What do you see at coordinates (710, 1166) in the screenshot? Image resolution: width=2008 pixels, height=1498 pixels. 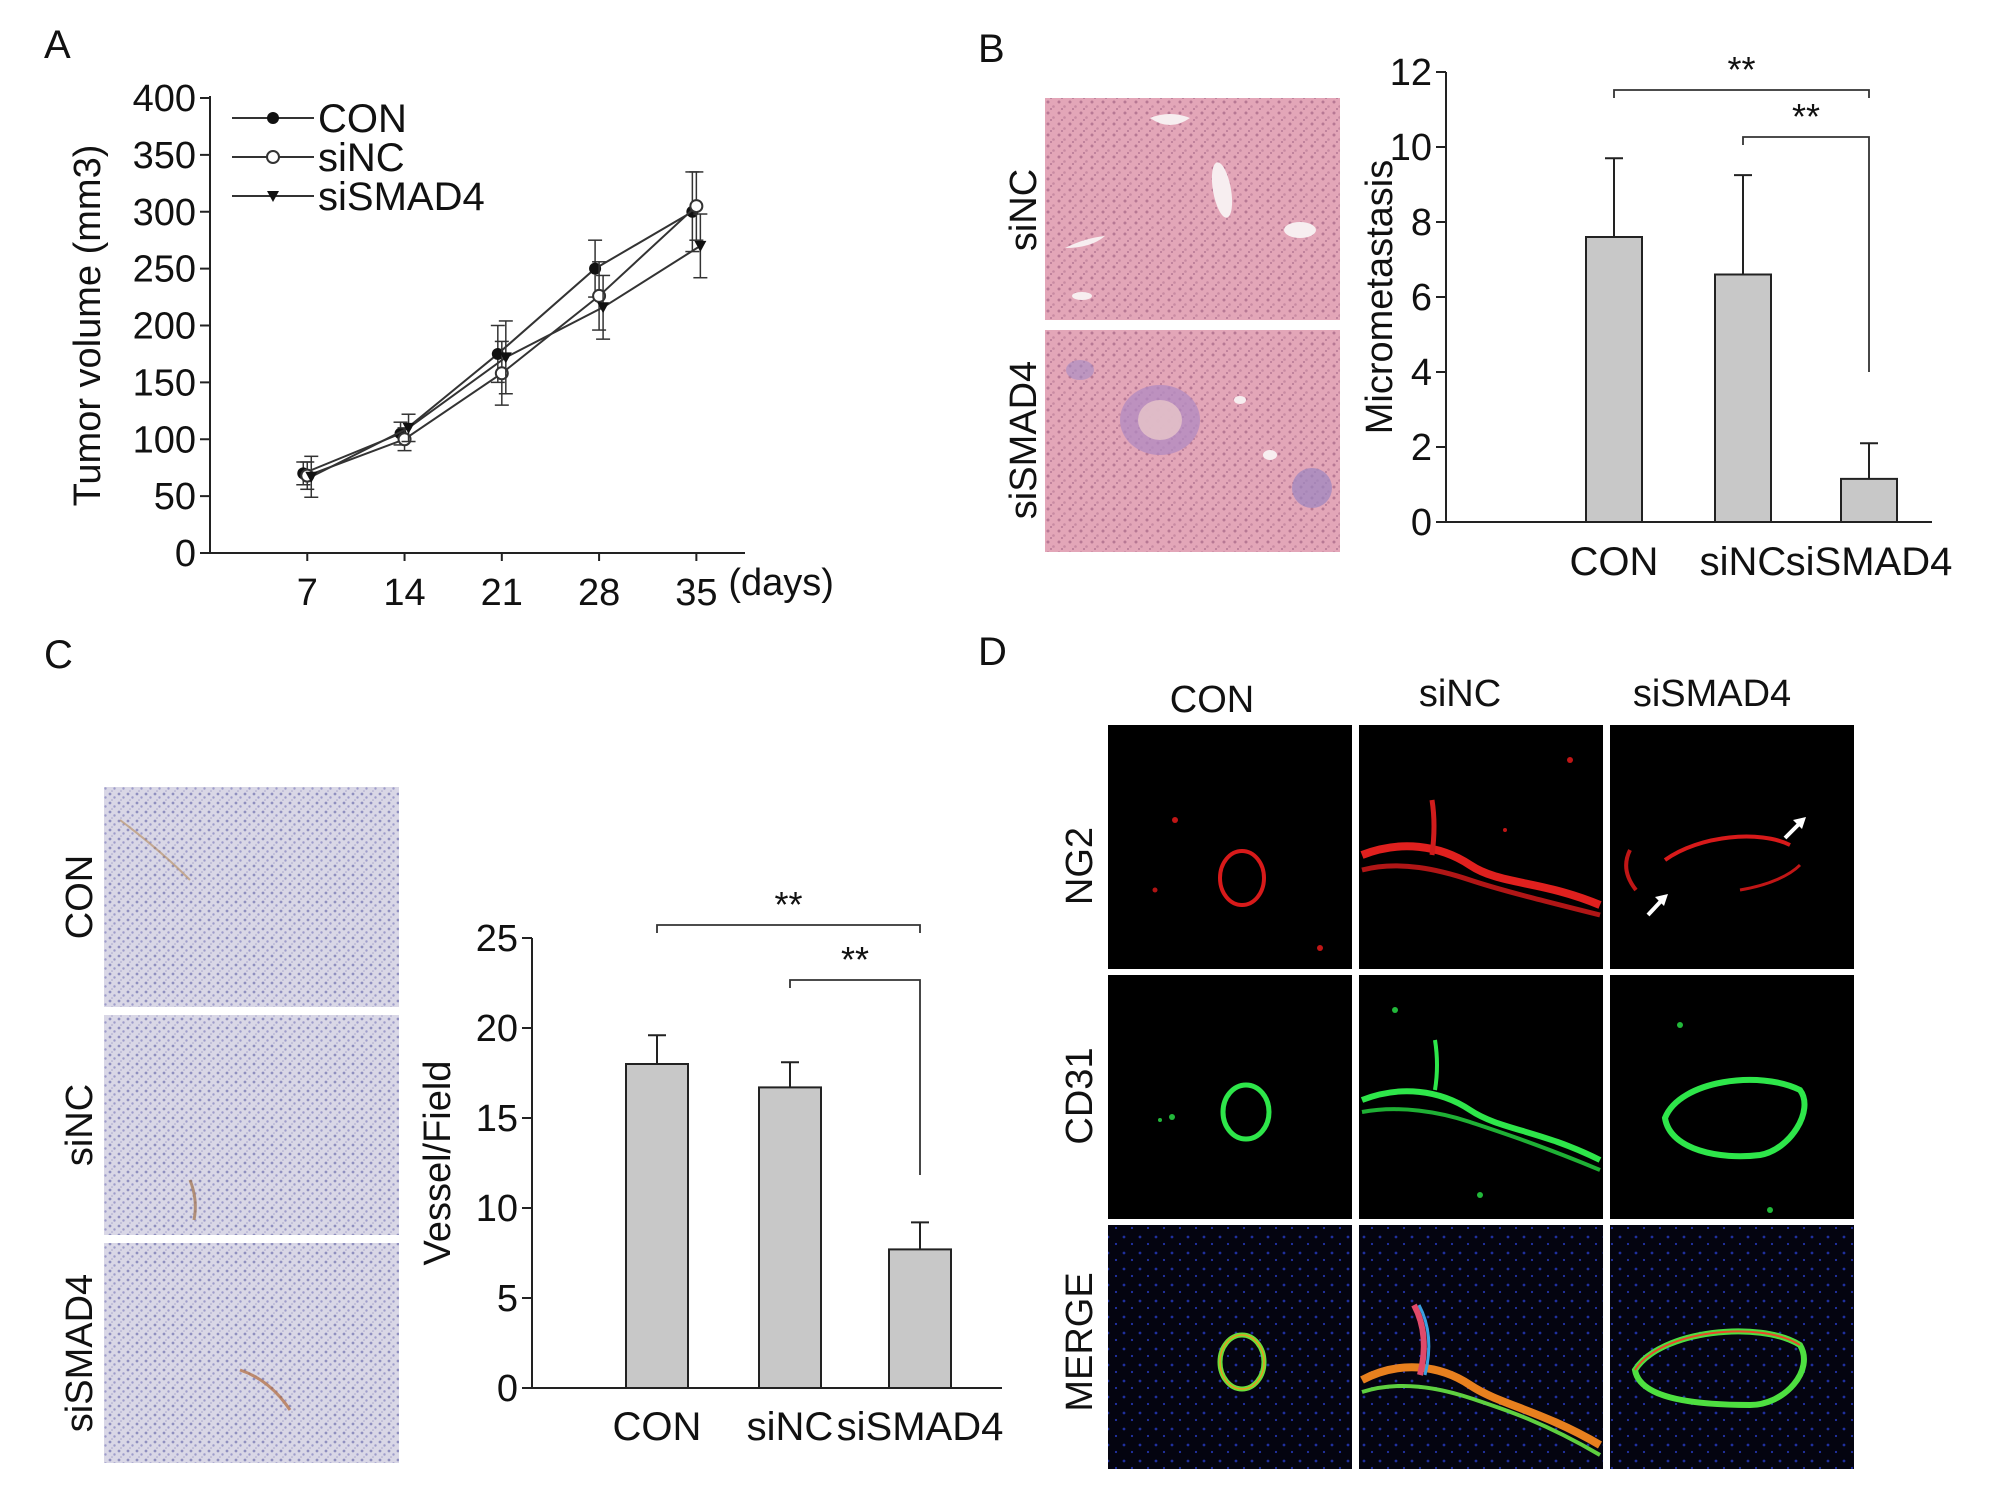 I see `bar-chart-vessel-field: 0 5 10 15 20 25 Vessel/Field CON siNC siSMAD4 ** **` at bounding box center [710, 1166].